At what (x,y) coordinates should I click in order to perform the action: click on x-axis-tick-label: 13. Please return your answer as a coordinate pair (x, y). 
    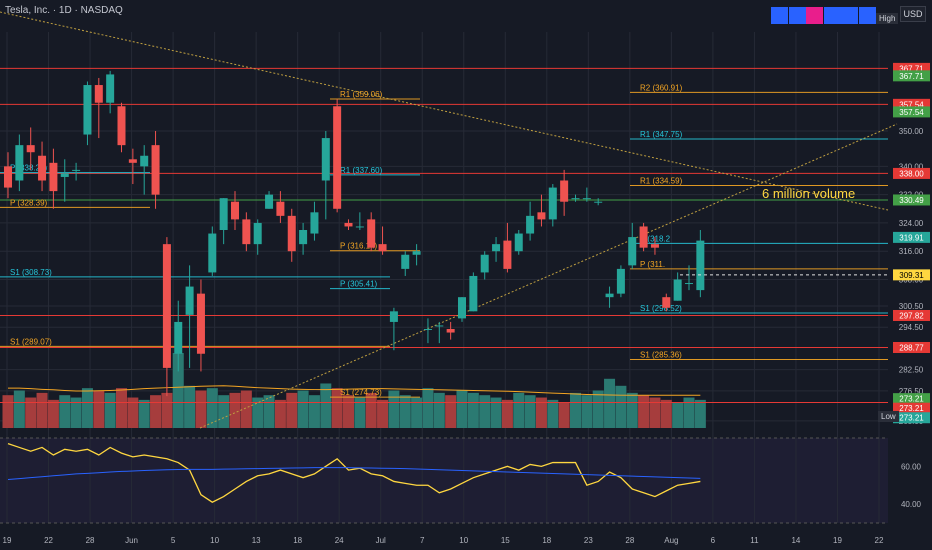
    Looking at the image, I should click on (256, 540).